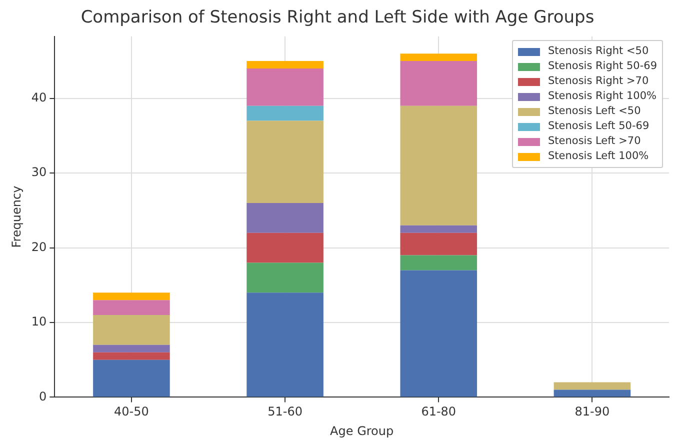 The height and width of the screenshot is (443, 679). I want to click on legend-label: Stenosis Right 50-69, so click(603, 66).